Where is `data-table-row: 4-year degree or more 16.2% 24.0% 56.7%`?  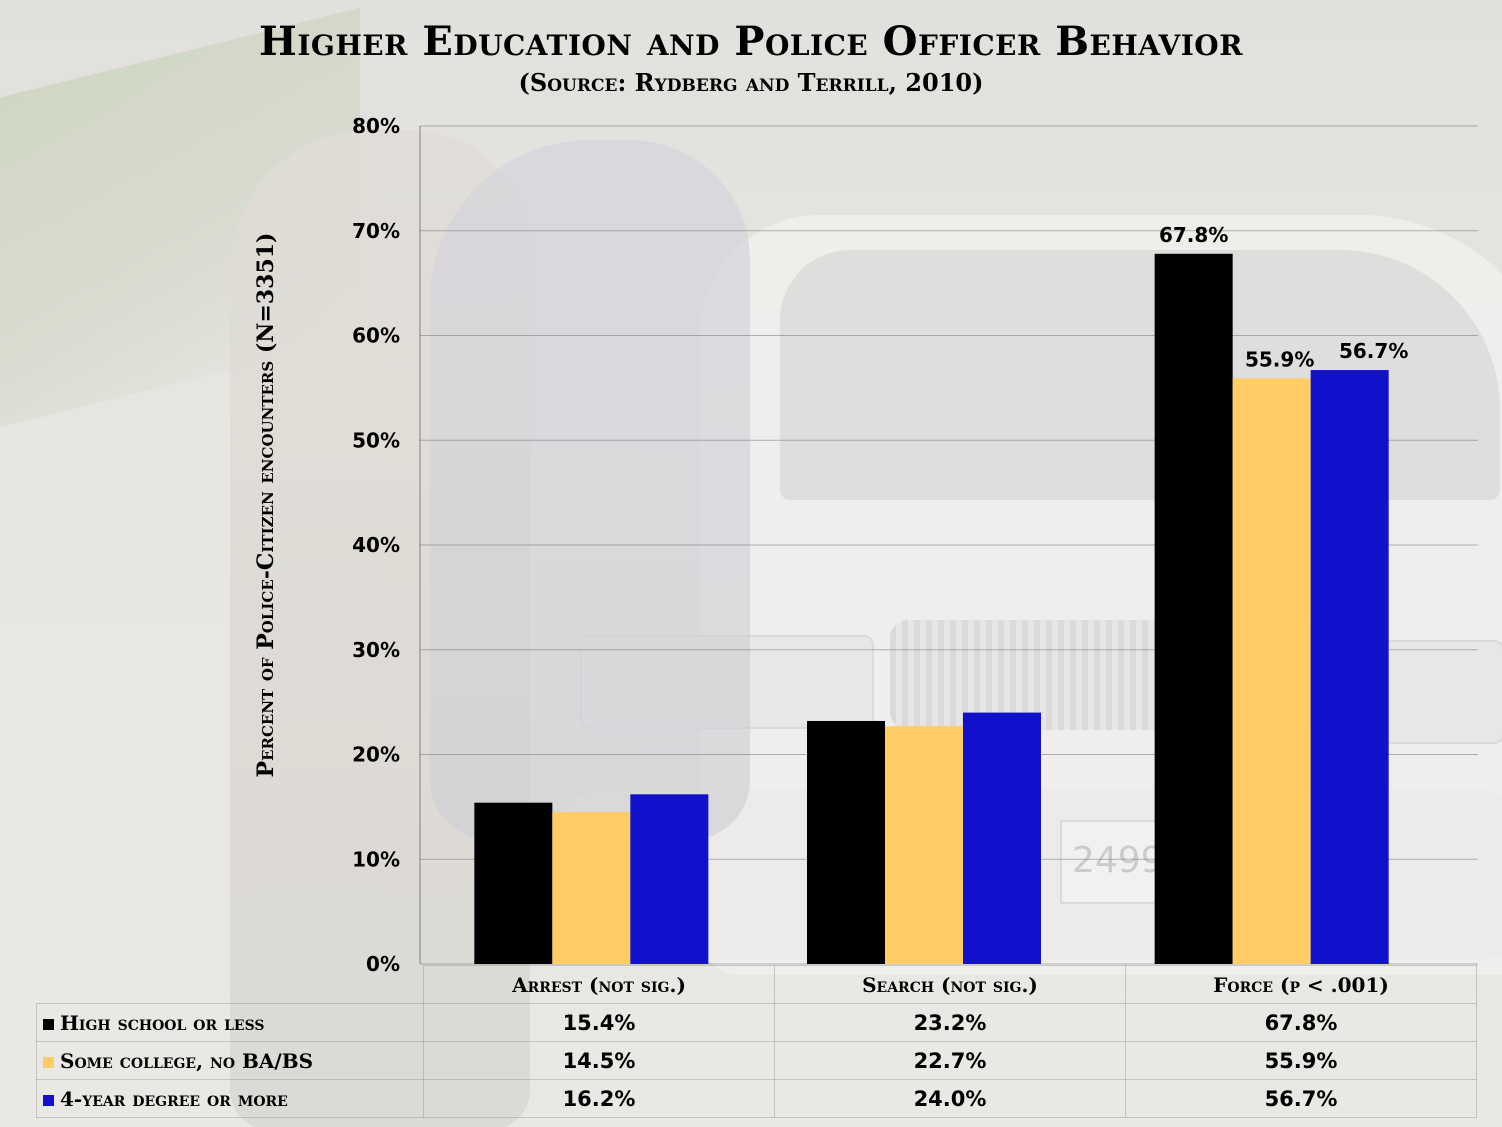
data-table-row: 4-year degree or more 16.2% 24.0% 56.7% is located at coordinates (756, 1098).